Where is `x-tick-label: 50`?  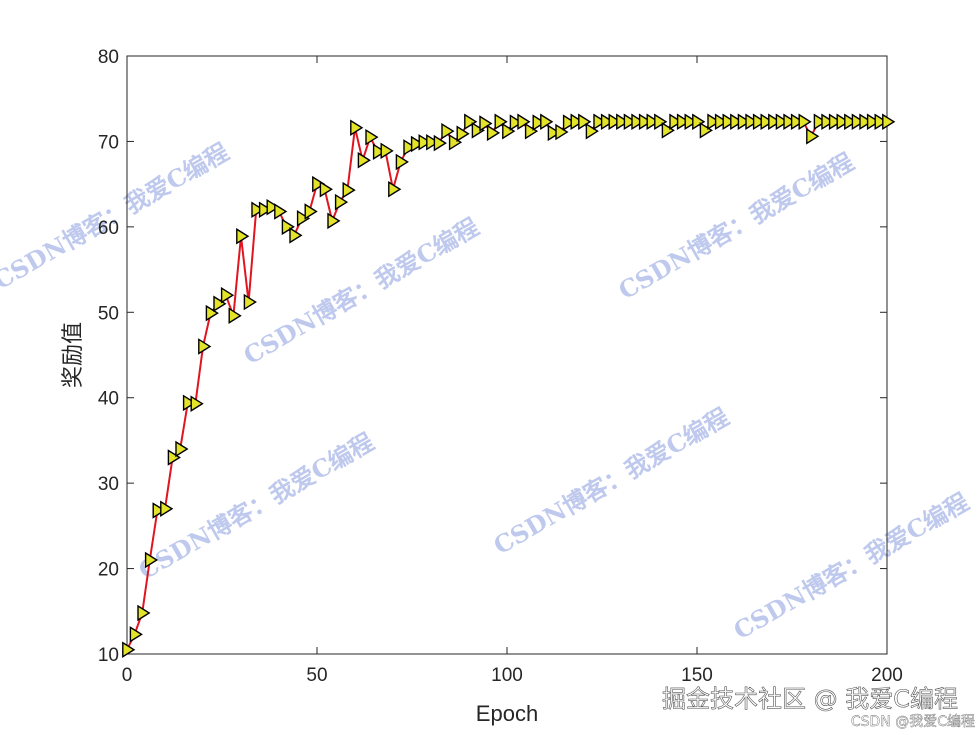
x-tick-label: 50 is located at coordinates (316, 675).